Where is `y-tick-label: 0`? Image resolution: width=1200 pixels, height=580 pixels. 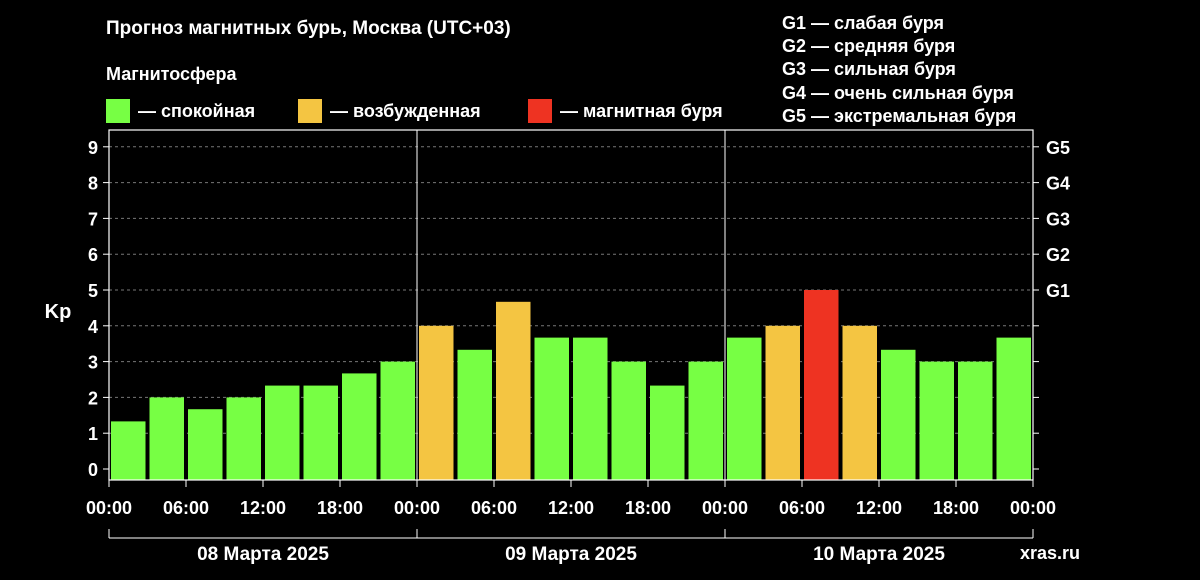 y-tick-label: 0 is located at coordinates (93, 470).